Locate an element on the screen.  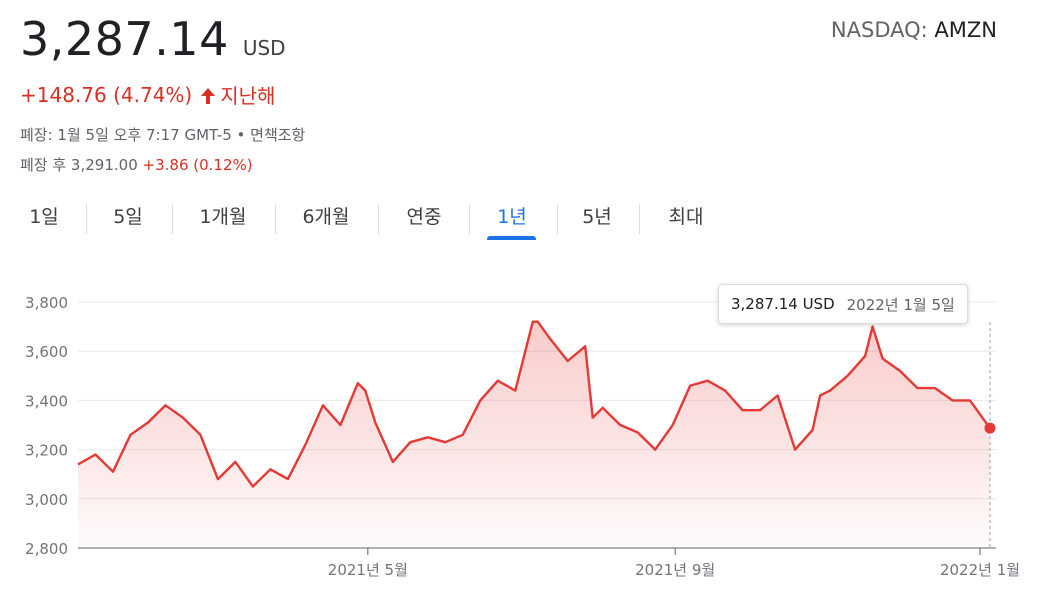
current-price: 3,287.14 is located at coordinates (124, 39).